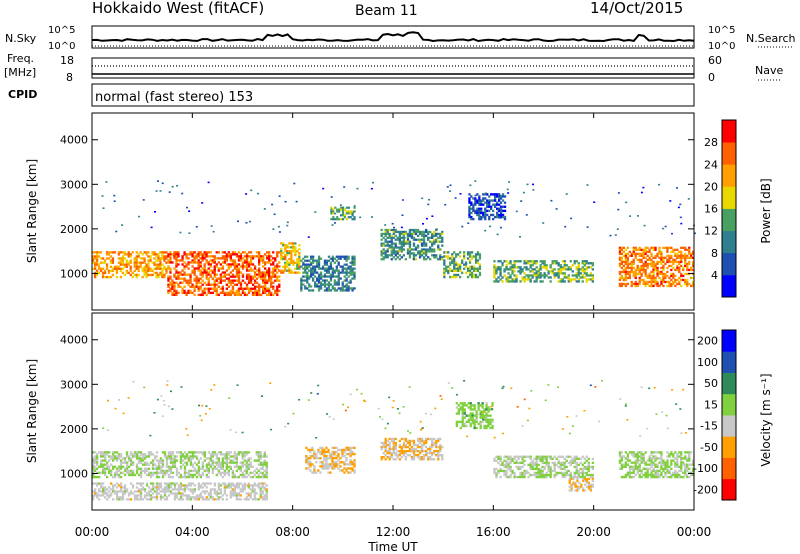 The image size is (800, 554). Describe the element at coordinates (22, 94) in the screenshot. I see `cpid-label: CPID` at that location.